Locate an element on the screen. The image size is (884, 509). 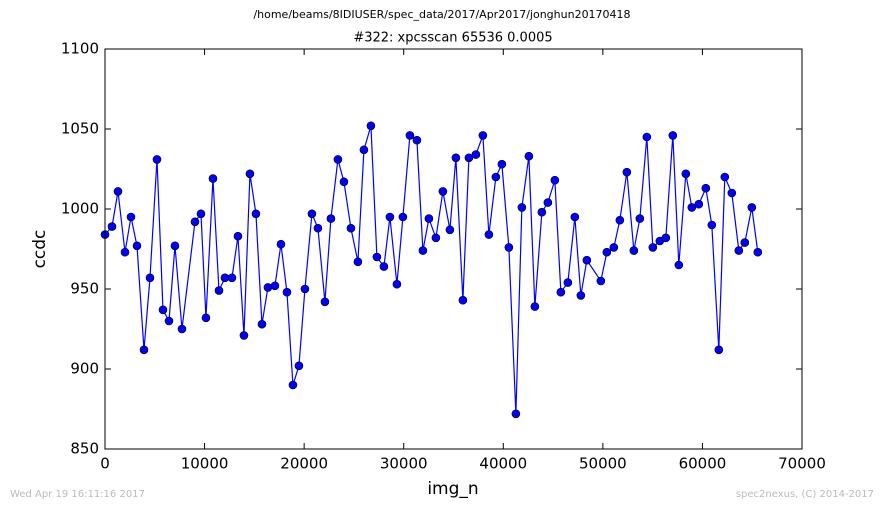
x-tick-label: 10000 is located at coordinates (205, 464).